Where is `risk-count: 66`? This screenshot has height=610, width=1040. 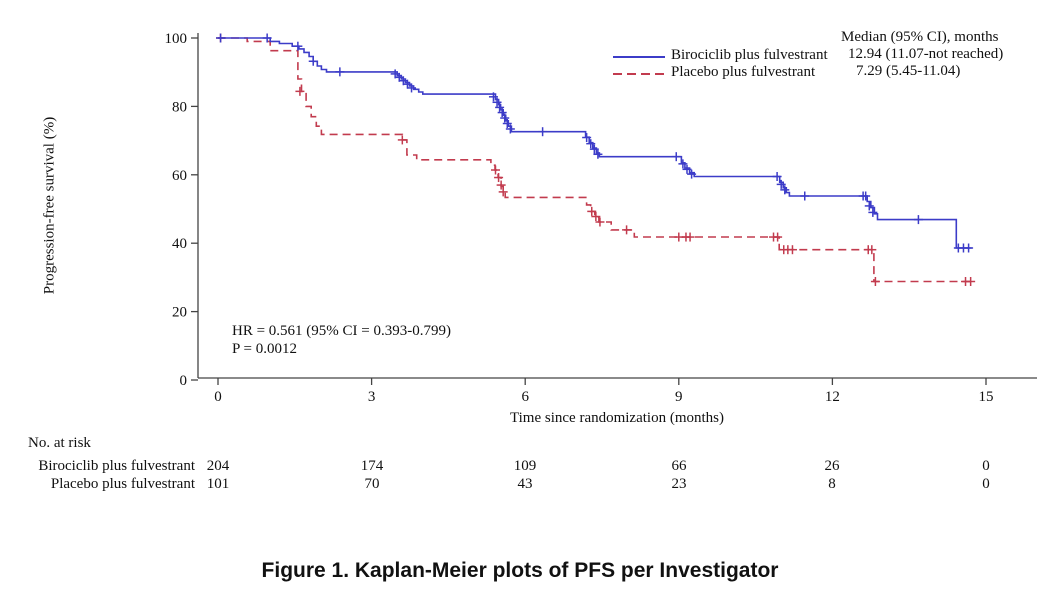 risk-count: 66 is located at coordinates (679, 466).